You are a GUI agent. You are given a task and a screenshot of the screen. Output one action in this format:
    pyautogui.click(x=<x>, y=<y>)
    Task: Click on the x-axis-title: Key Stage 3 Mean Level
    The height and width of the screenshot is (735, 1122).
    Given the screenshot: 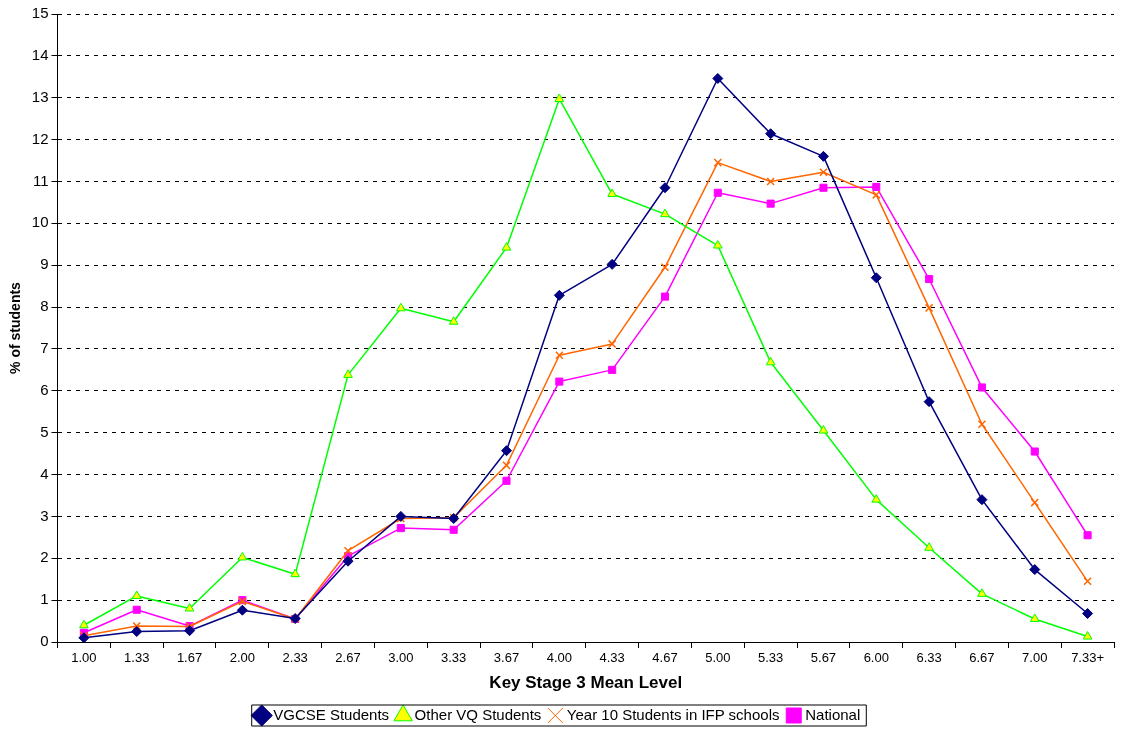 What is the action you would take?
    pyautogui.click(x=586, y=683)
    